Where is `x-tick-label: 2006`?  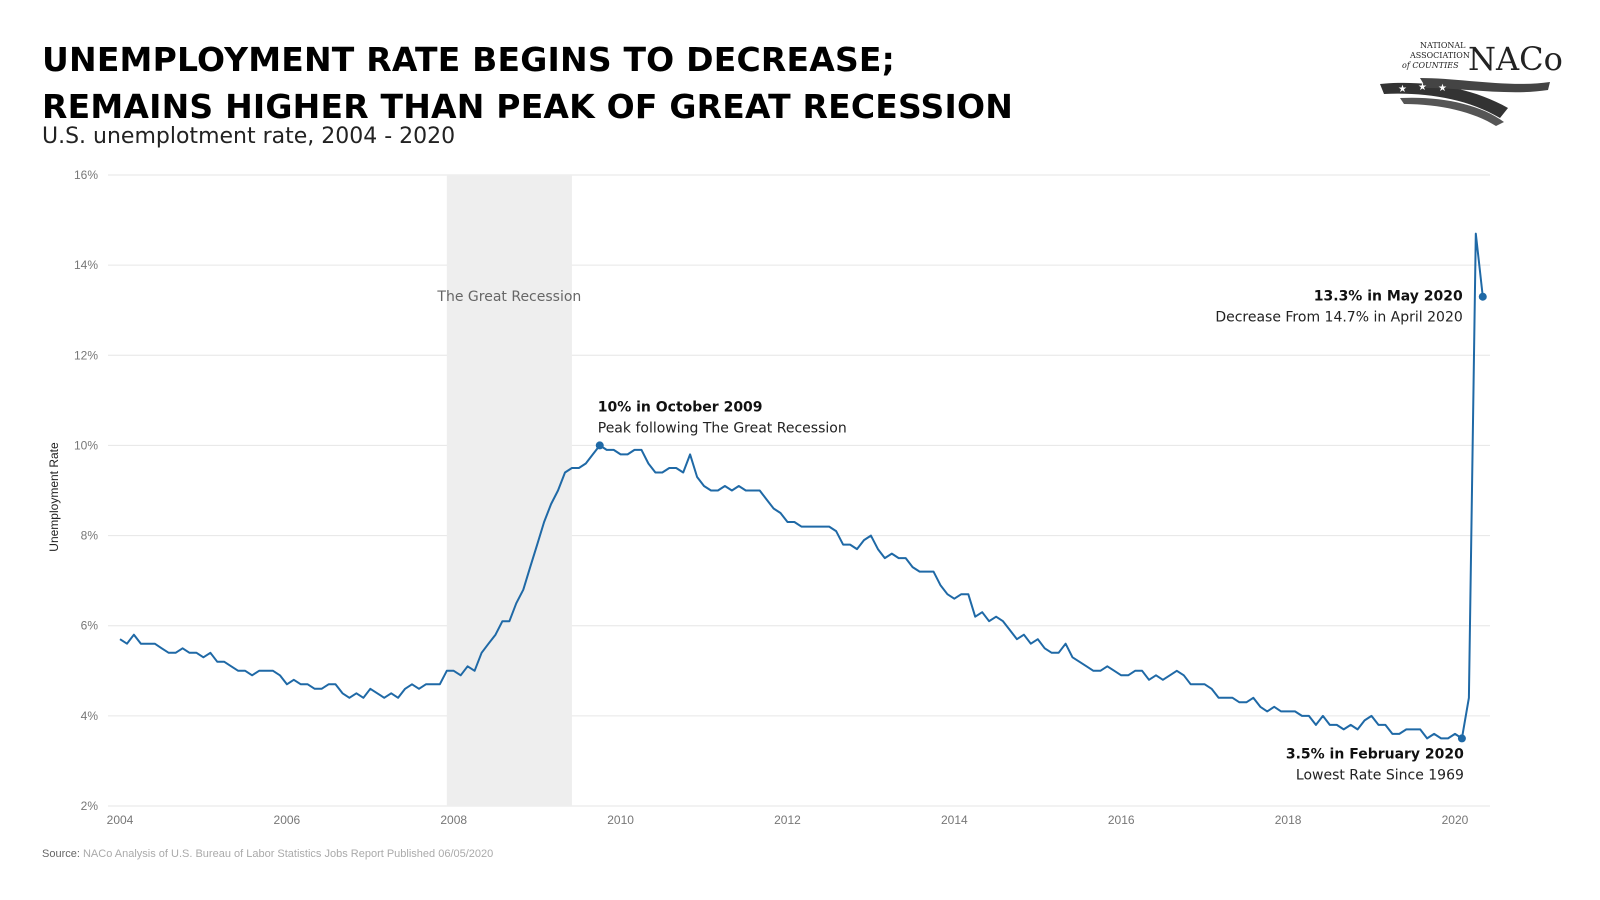 x-tick-label: 2006 is located at coordinates (287, 820).